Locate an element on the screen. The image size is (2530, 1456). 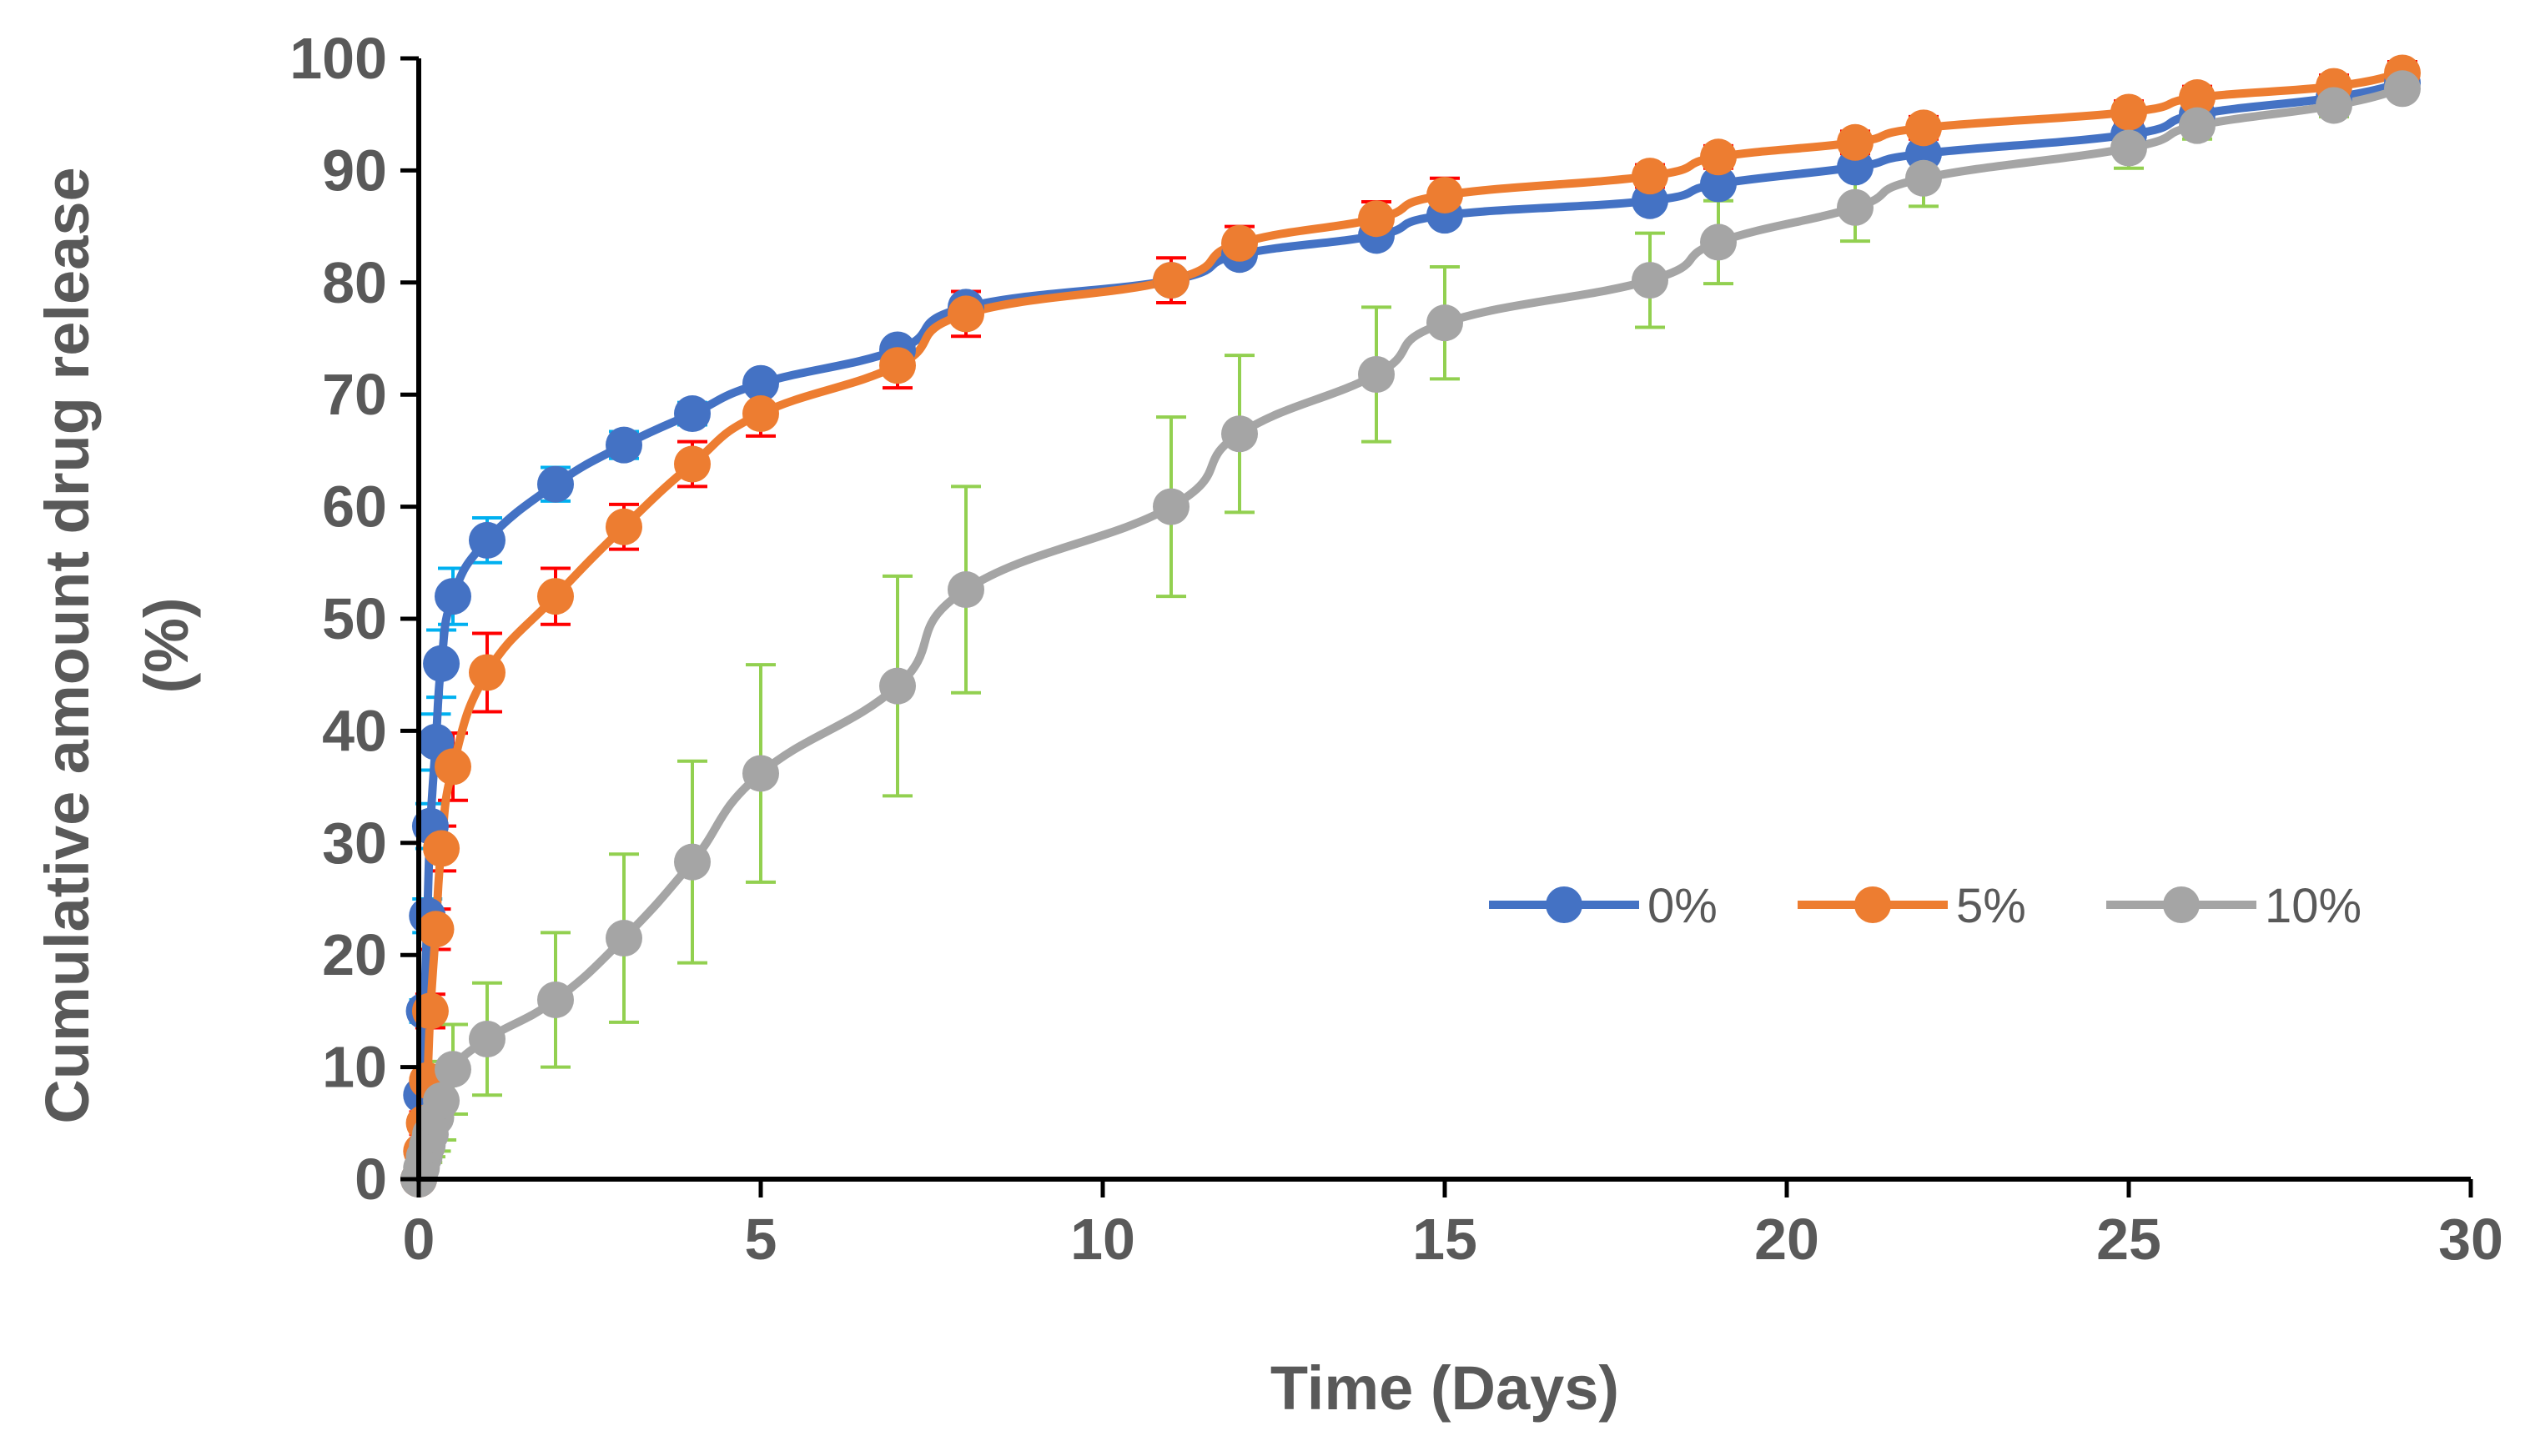
y-tick-label: 20 is located at coordinates (354, 954).